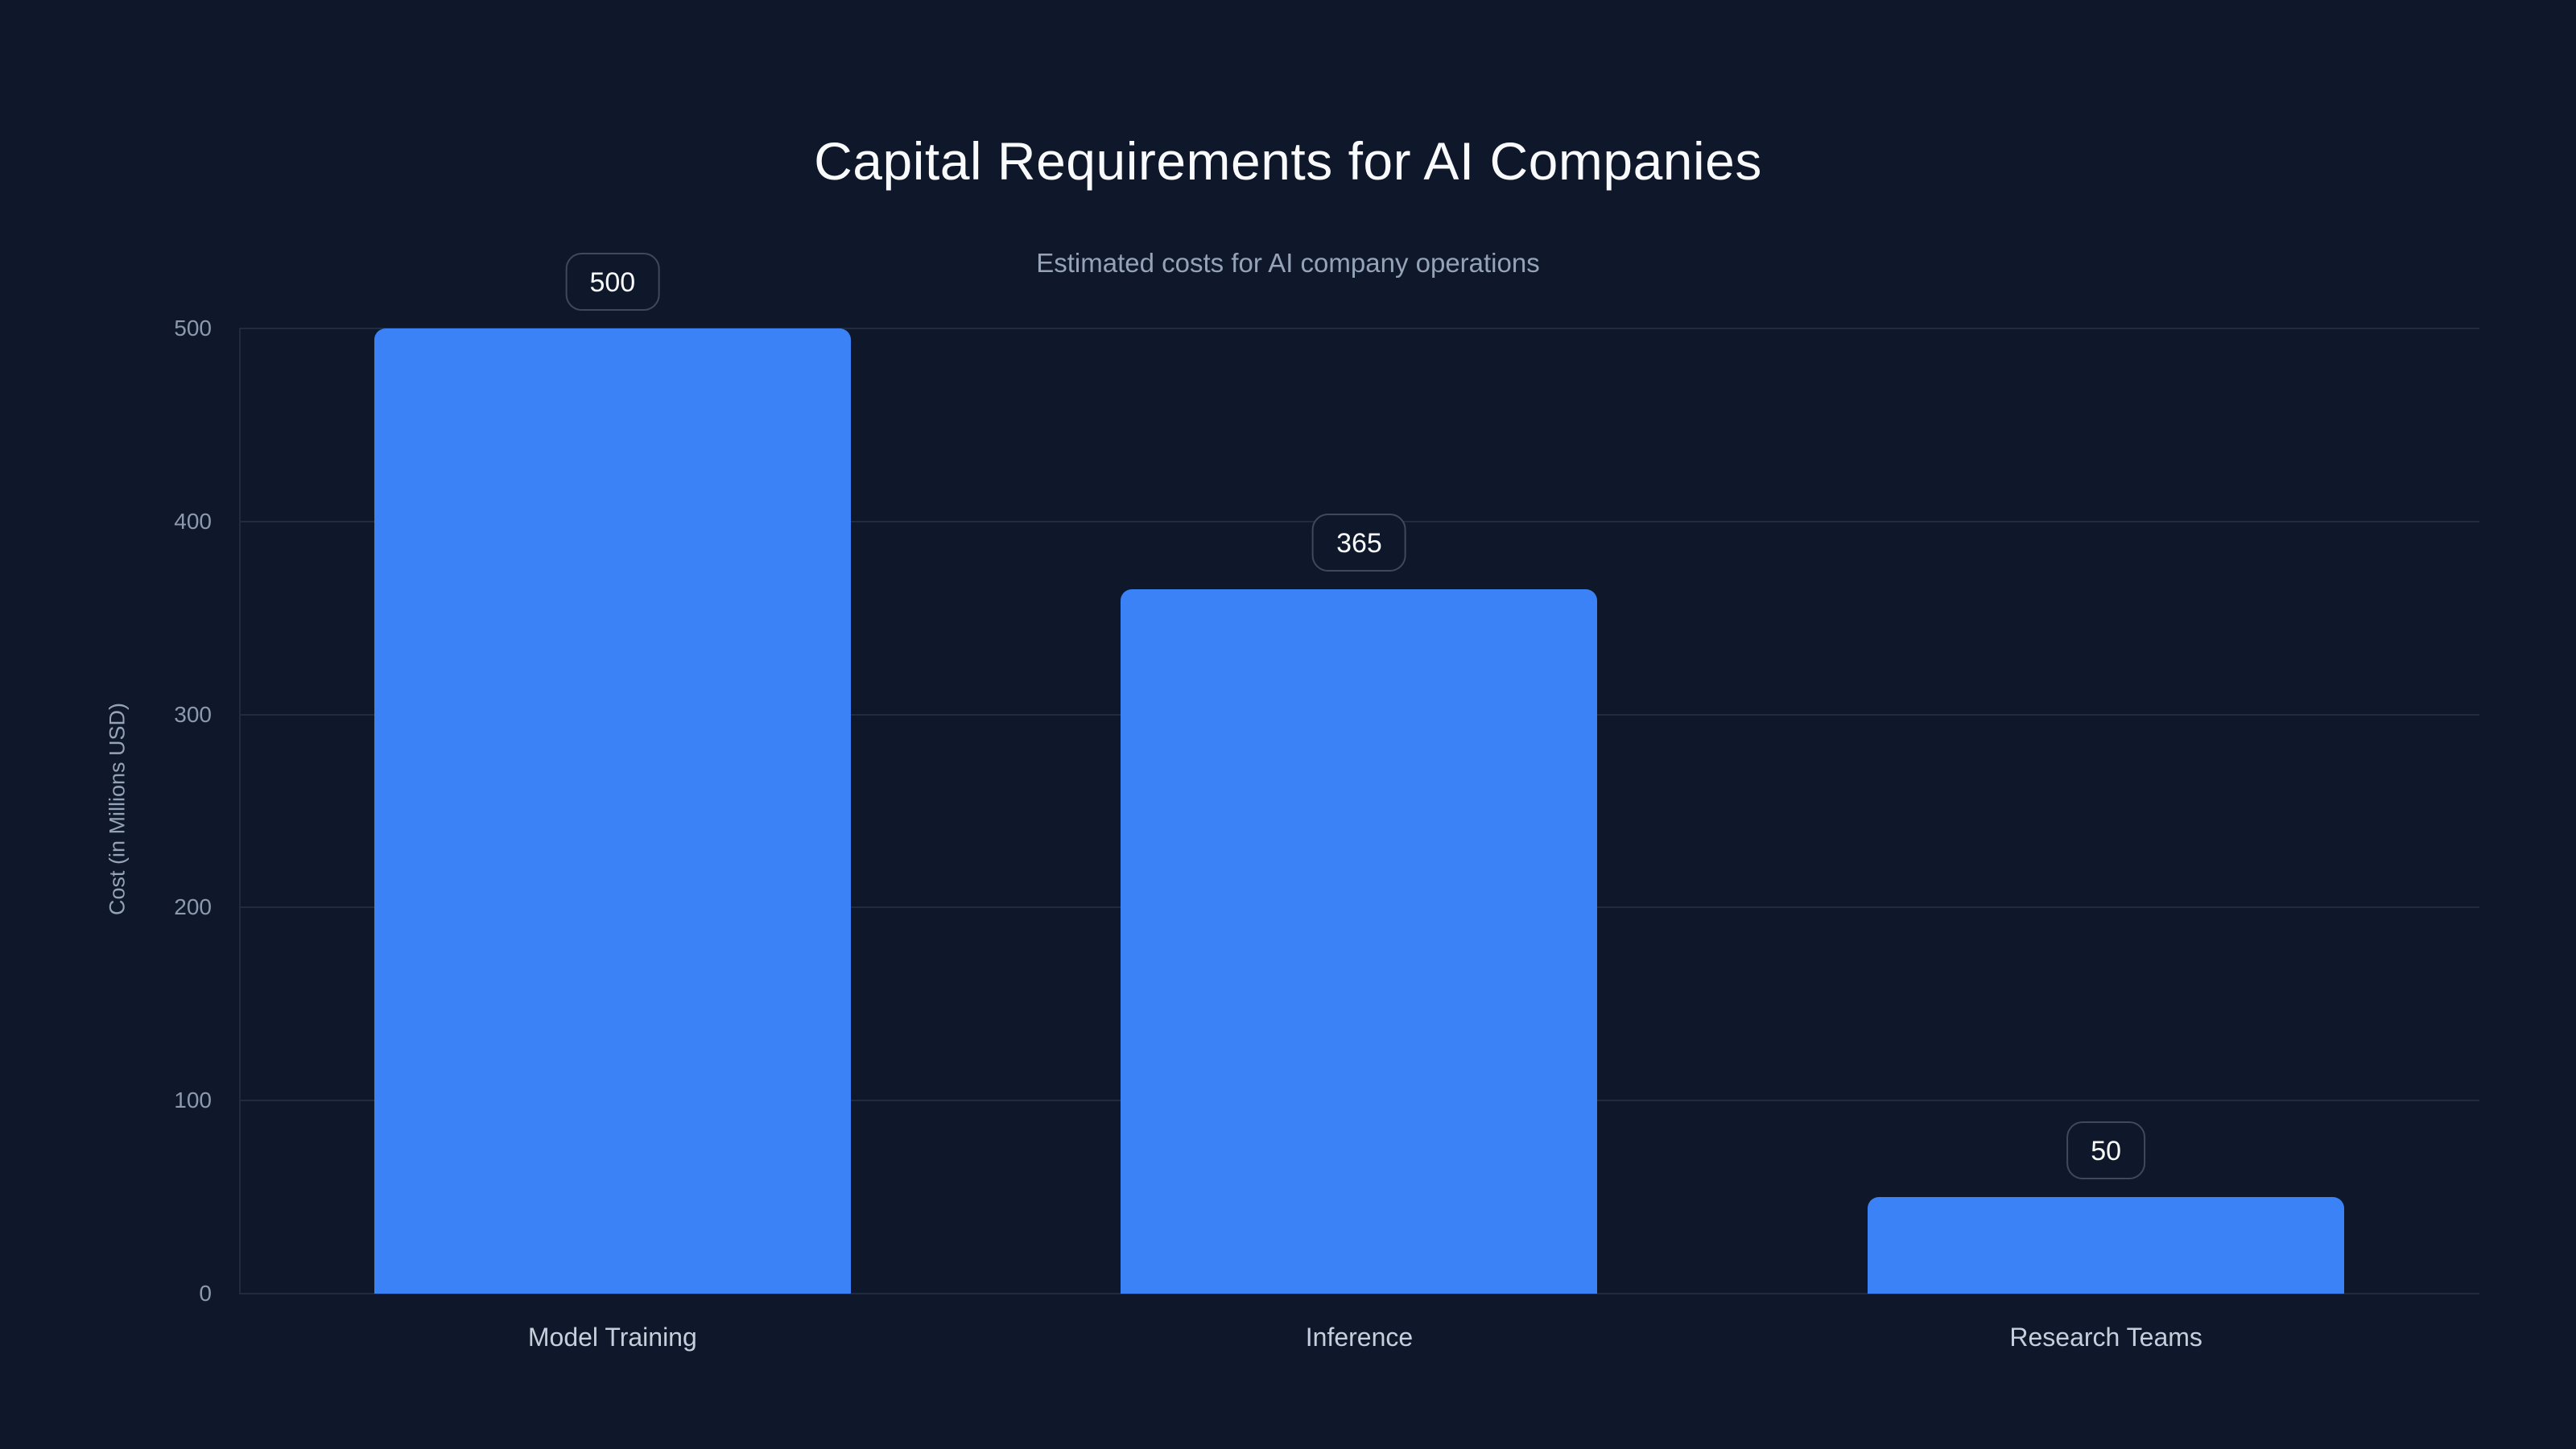 This screenshot has height=1449, width=2576. I want to click on y-tick-label-100: 100, so click(193, 1100).